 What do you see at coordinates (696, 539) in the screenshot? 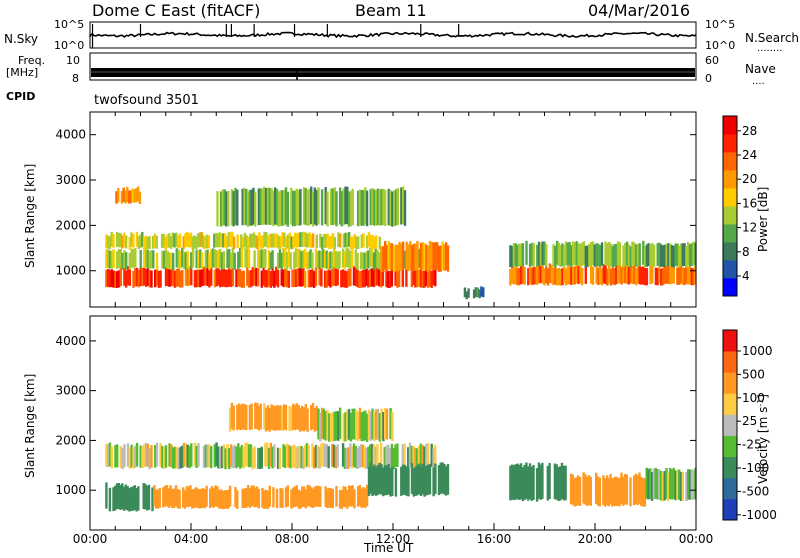
I see `x-tick-label: 00:00` at bounding box center [696, 539].